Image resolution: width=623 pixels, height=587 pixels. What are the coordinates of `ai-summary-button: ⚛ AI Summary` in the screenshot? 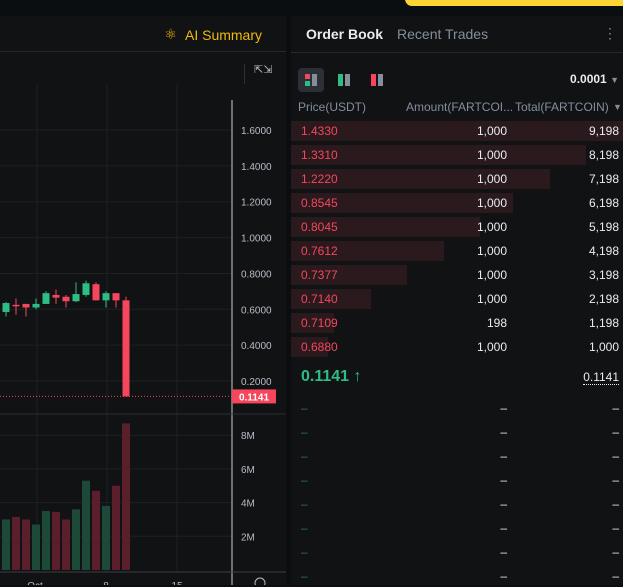 It's located at (213, 34).